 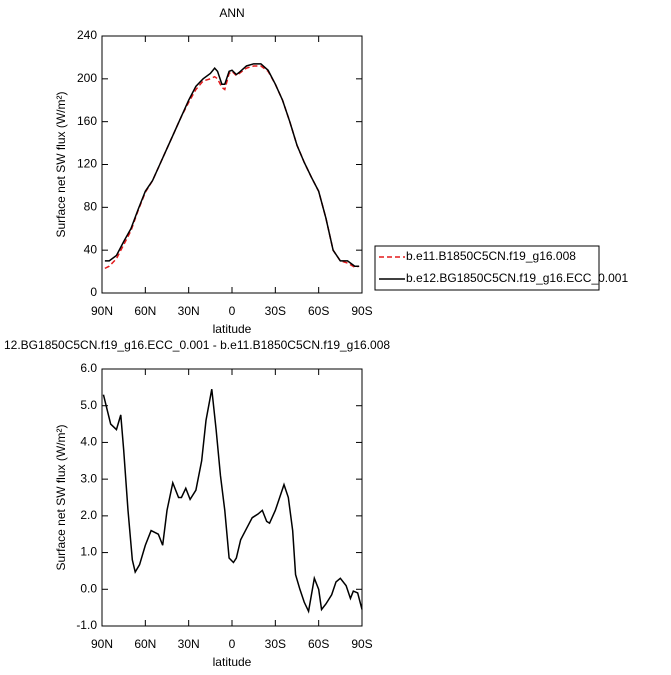 I want to click on y-tick-label: 3.0, so click(x=88, y=478).